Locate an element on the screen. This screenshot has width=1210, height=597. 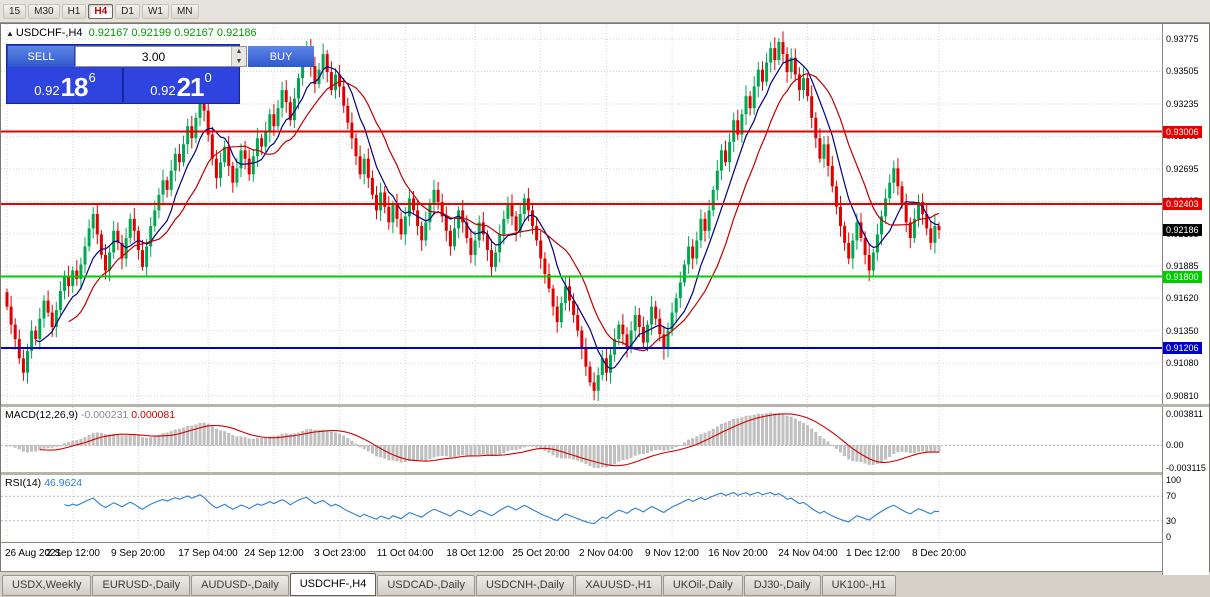
macd-chart is located at coordinates (581, 439).